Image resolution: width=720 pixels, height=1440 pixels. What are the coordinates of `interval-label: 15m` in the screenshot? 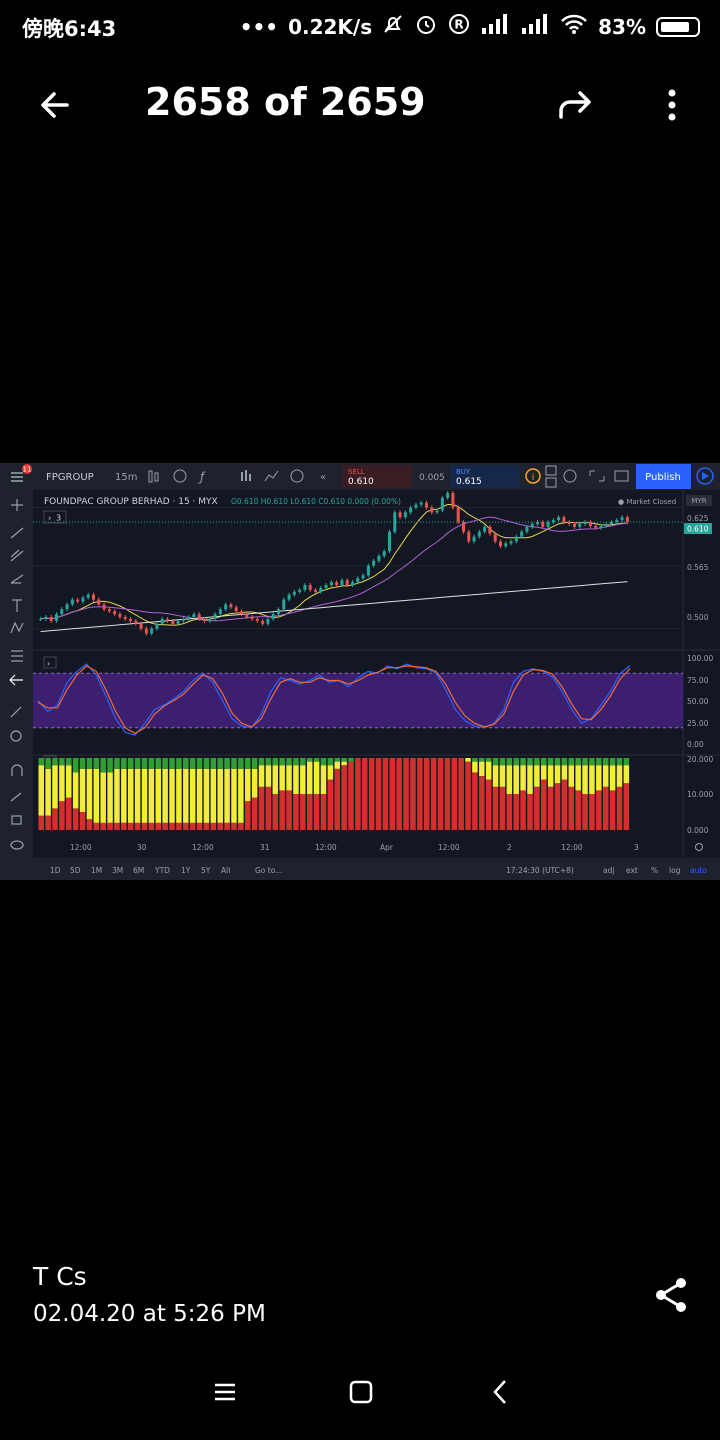 It's located at (126, 477).